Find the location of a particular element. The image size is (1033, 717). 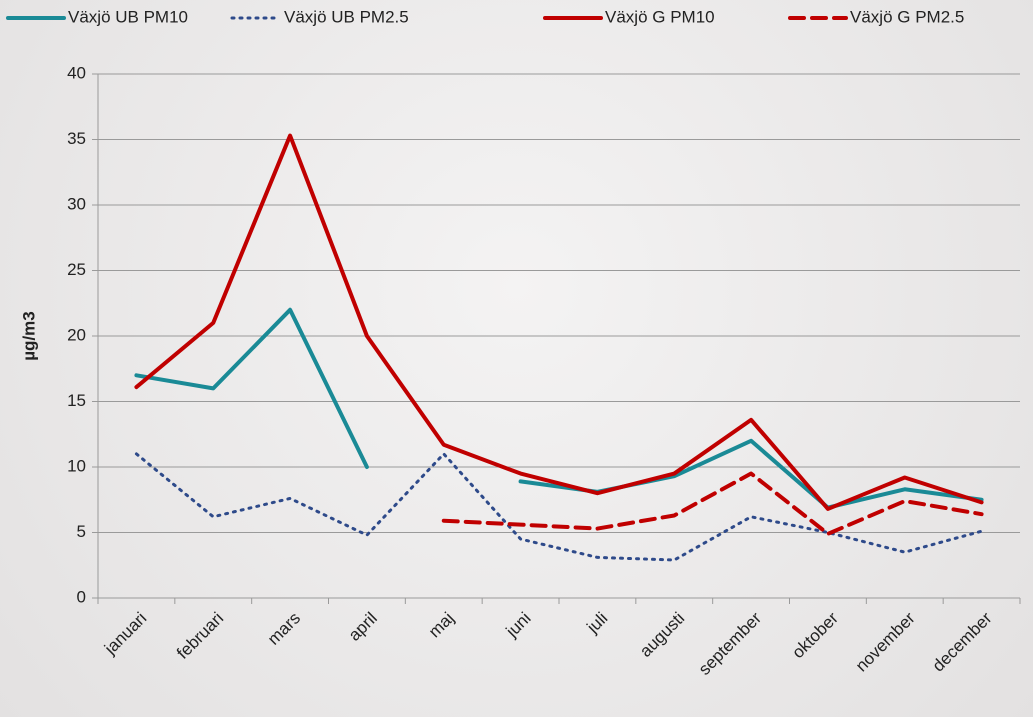

x-tick-label: september is located at coordinates (730, 643).